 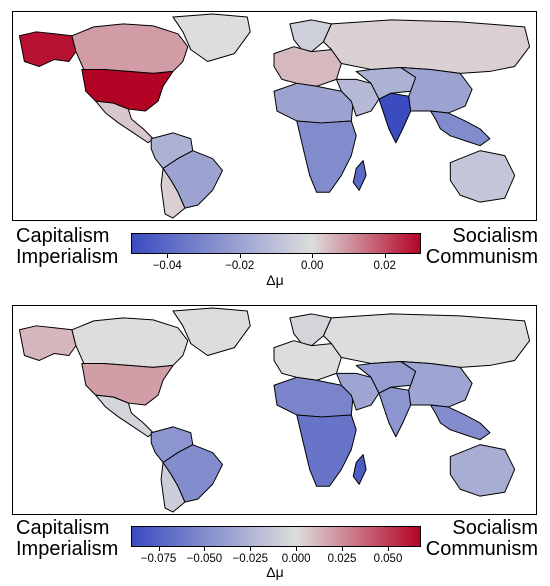 What do you see at coordinates (204, 559) in the screenshot?
I see `colorbar-tick-label: −0.050` at bounding box center [204, 559].